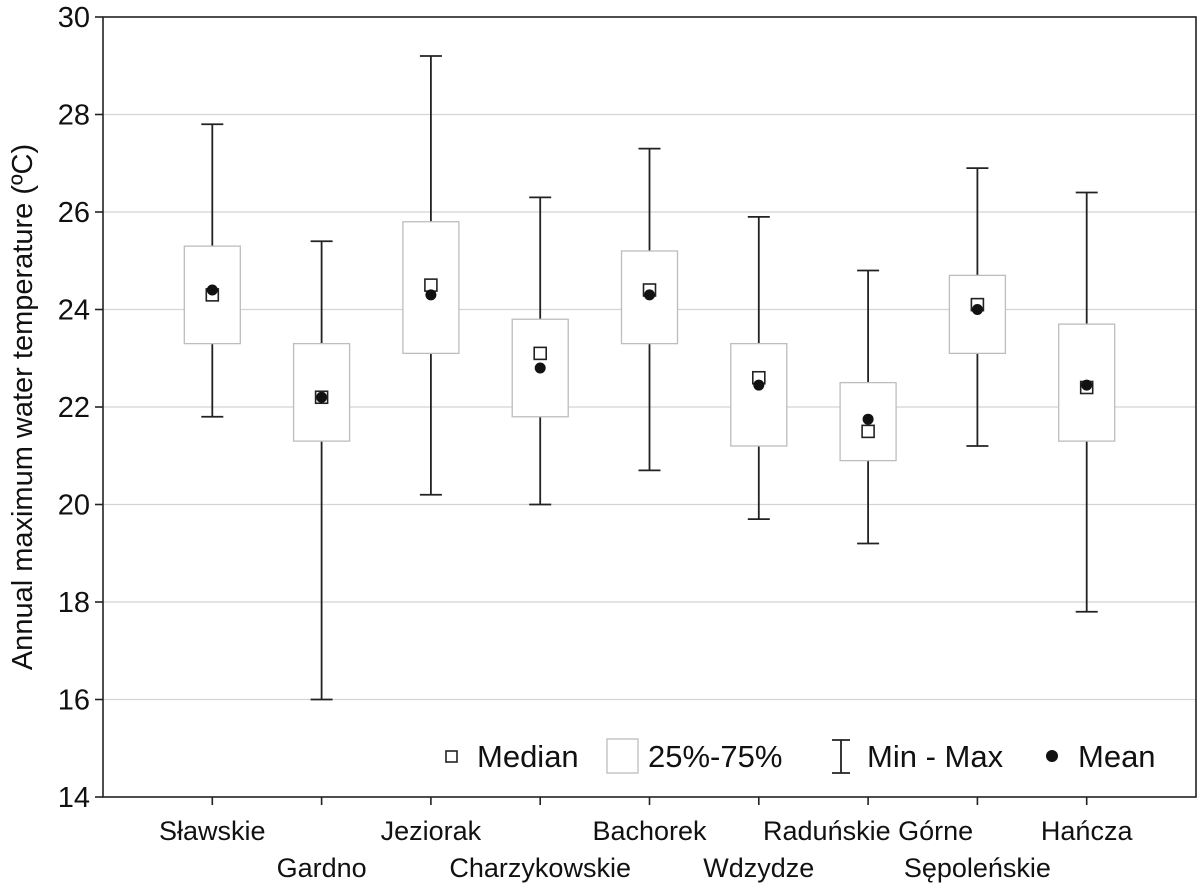 This screenshot has width=1200, height=890. What do you see at coordinates (451, 756) in the screenshot?
I see `legend-median-symbol` at bounding box center [451, 756].